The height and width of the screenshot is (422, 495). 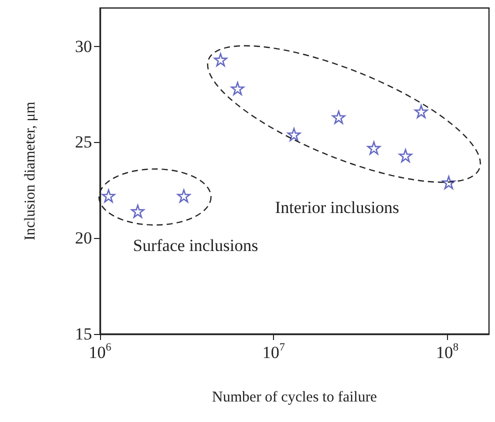 I want to click on annotation: Interior inclusions, so click(x=337, y=207).